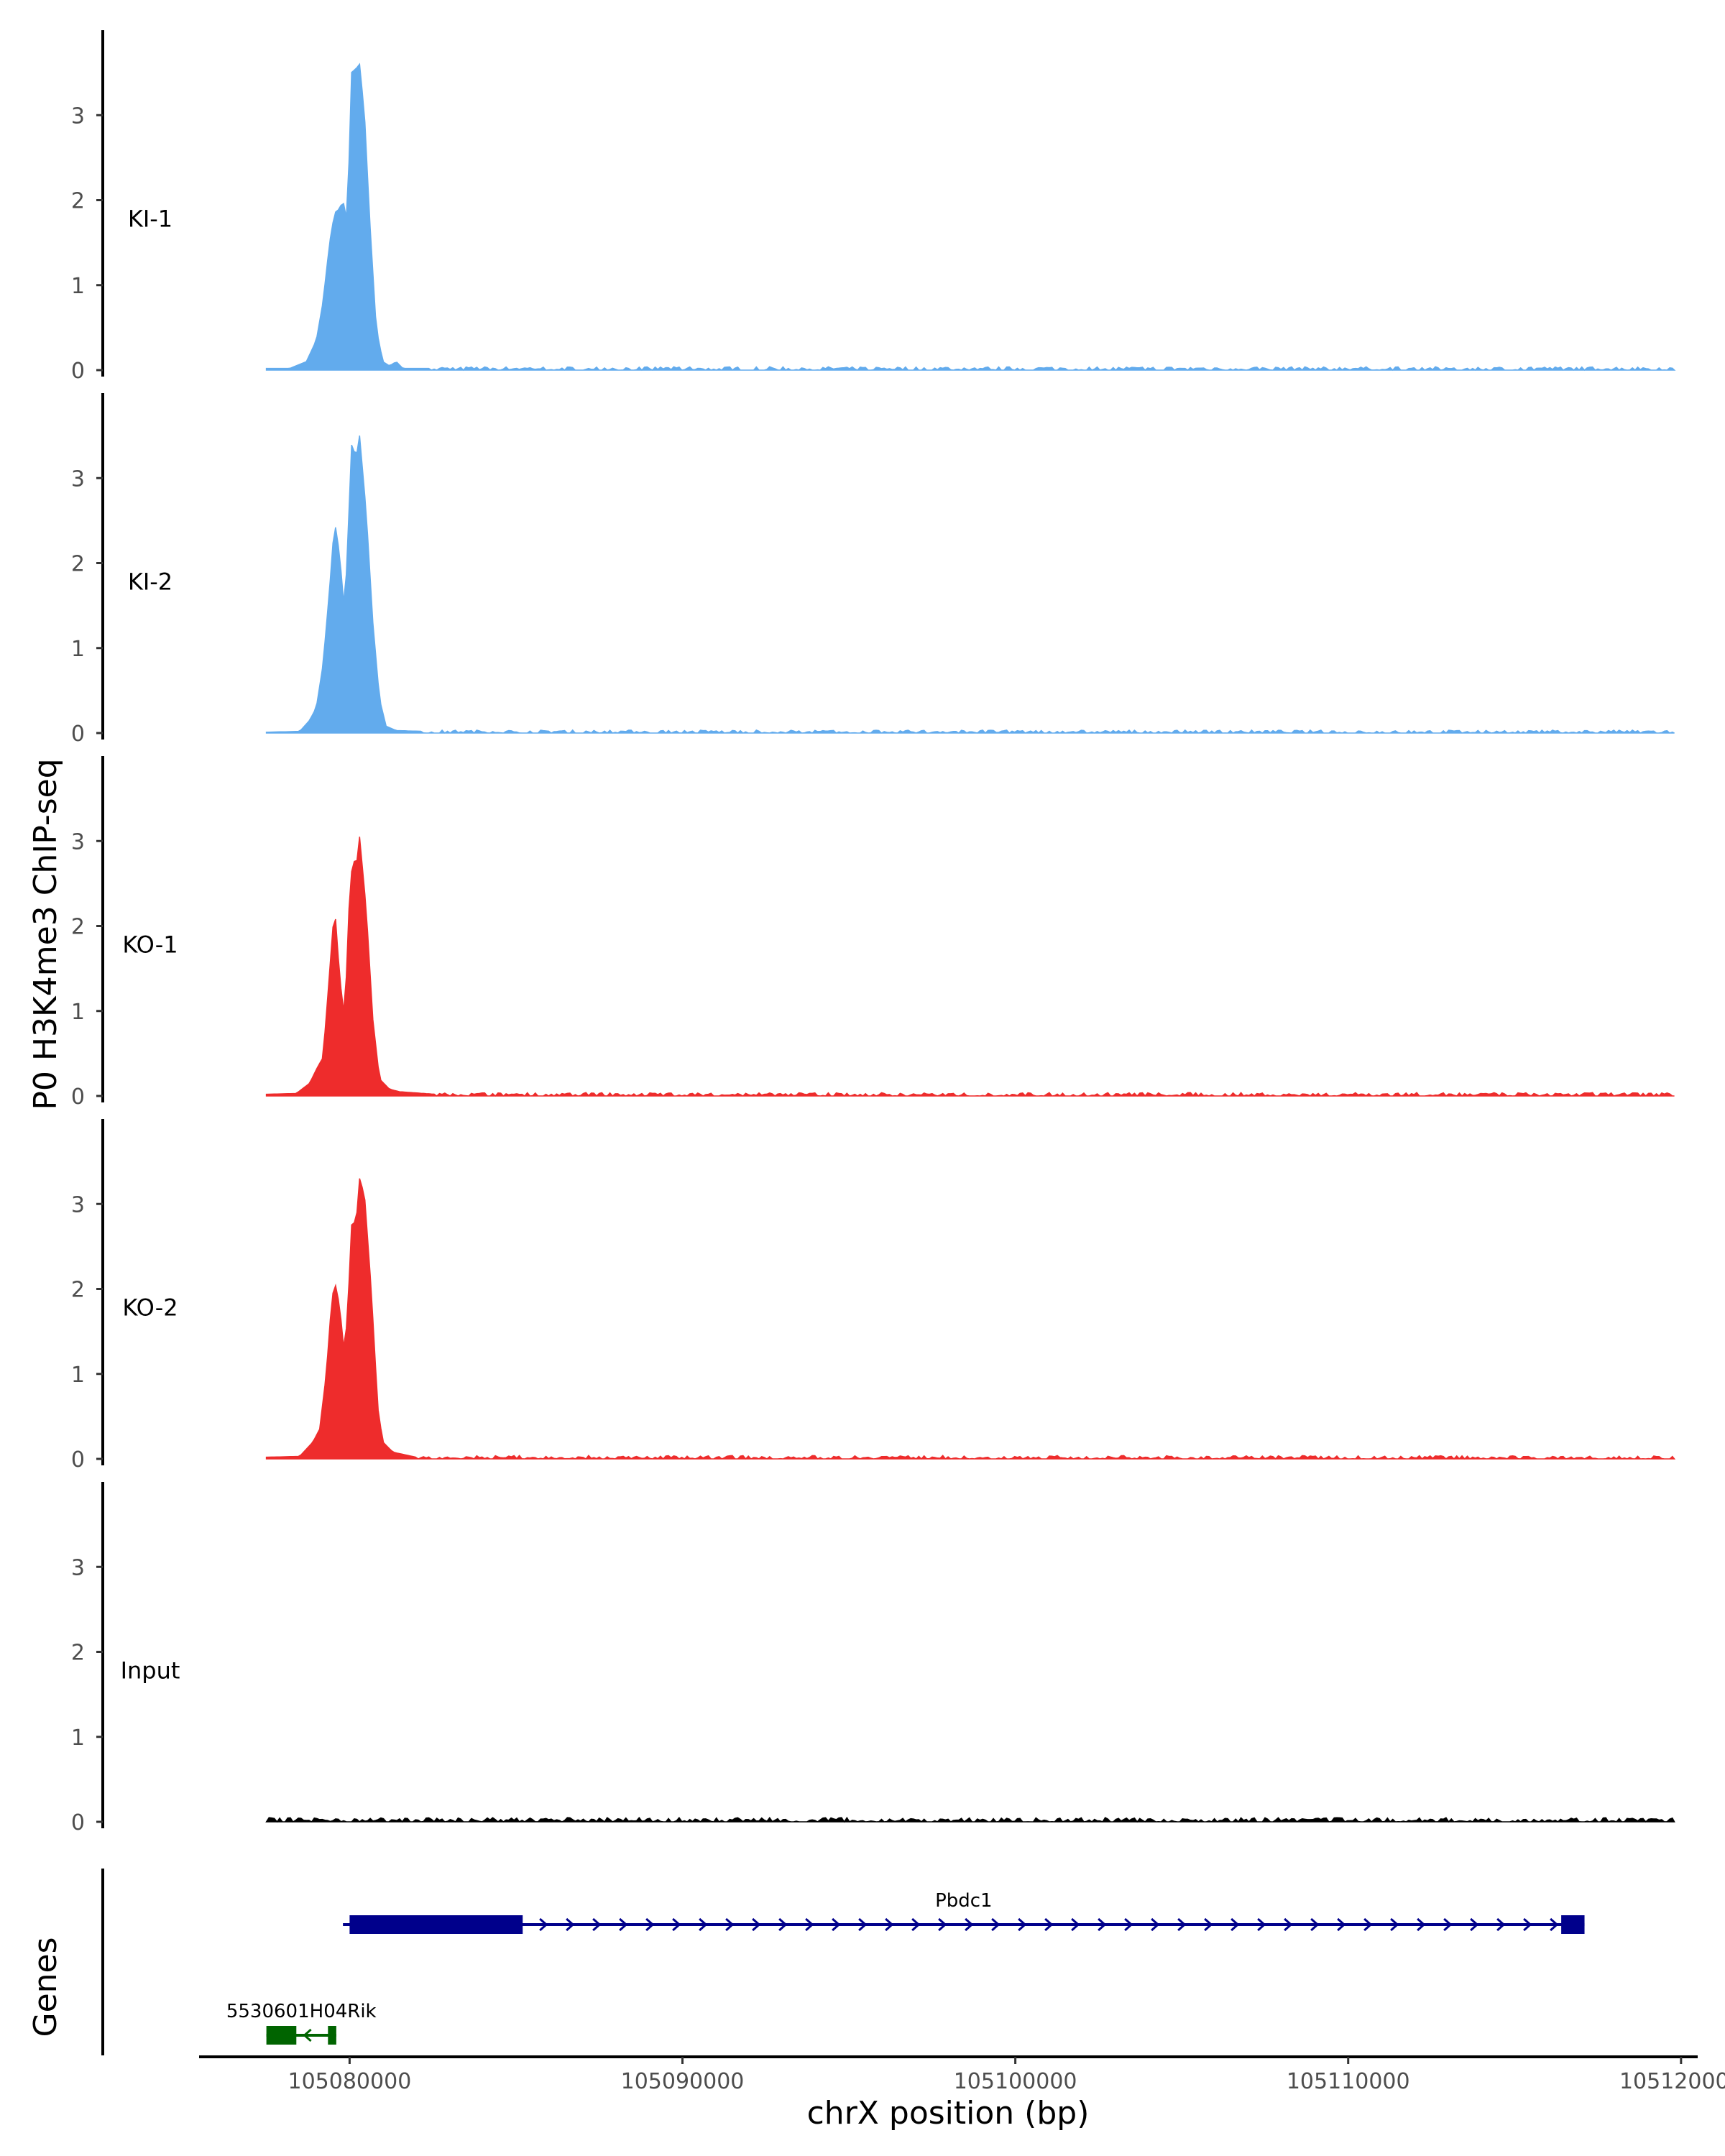 The image size is (1725, 2156). What do you see at coordinates (964, 1901) in the screenshot?
I see `gene-name-label: Pbdc1` at bounding box center [964, 1901].